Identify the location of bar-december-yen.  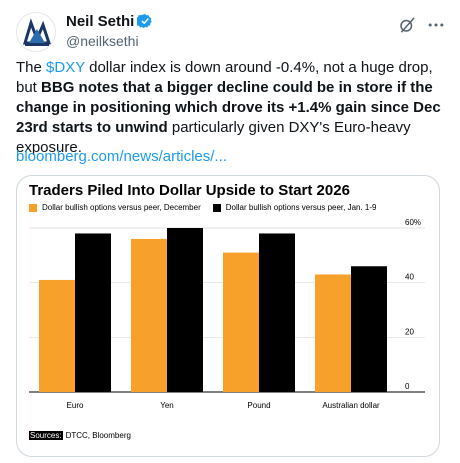
(149, 315).